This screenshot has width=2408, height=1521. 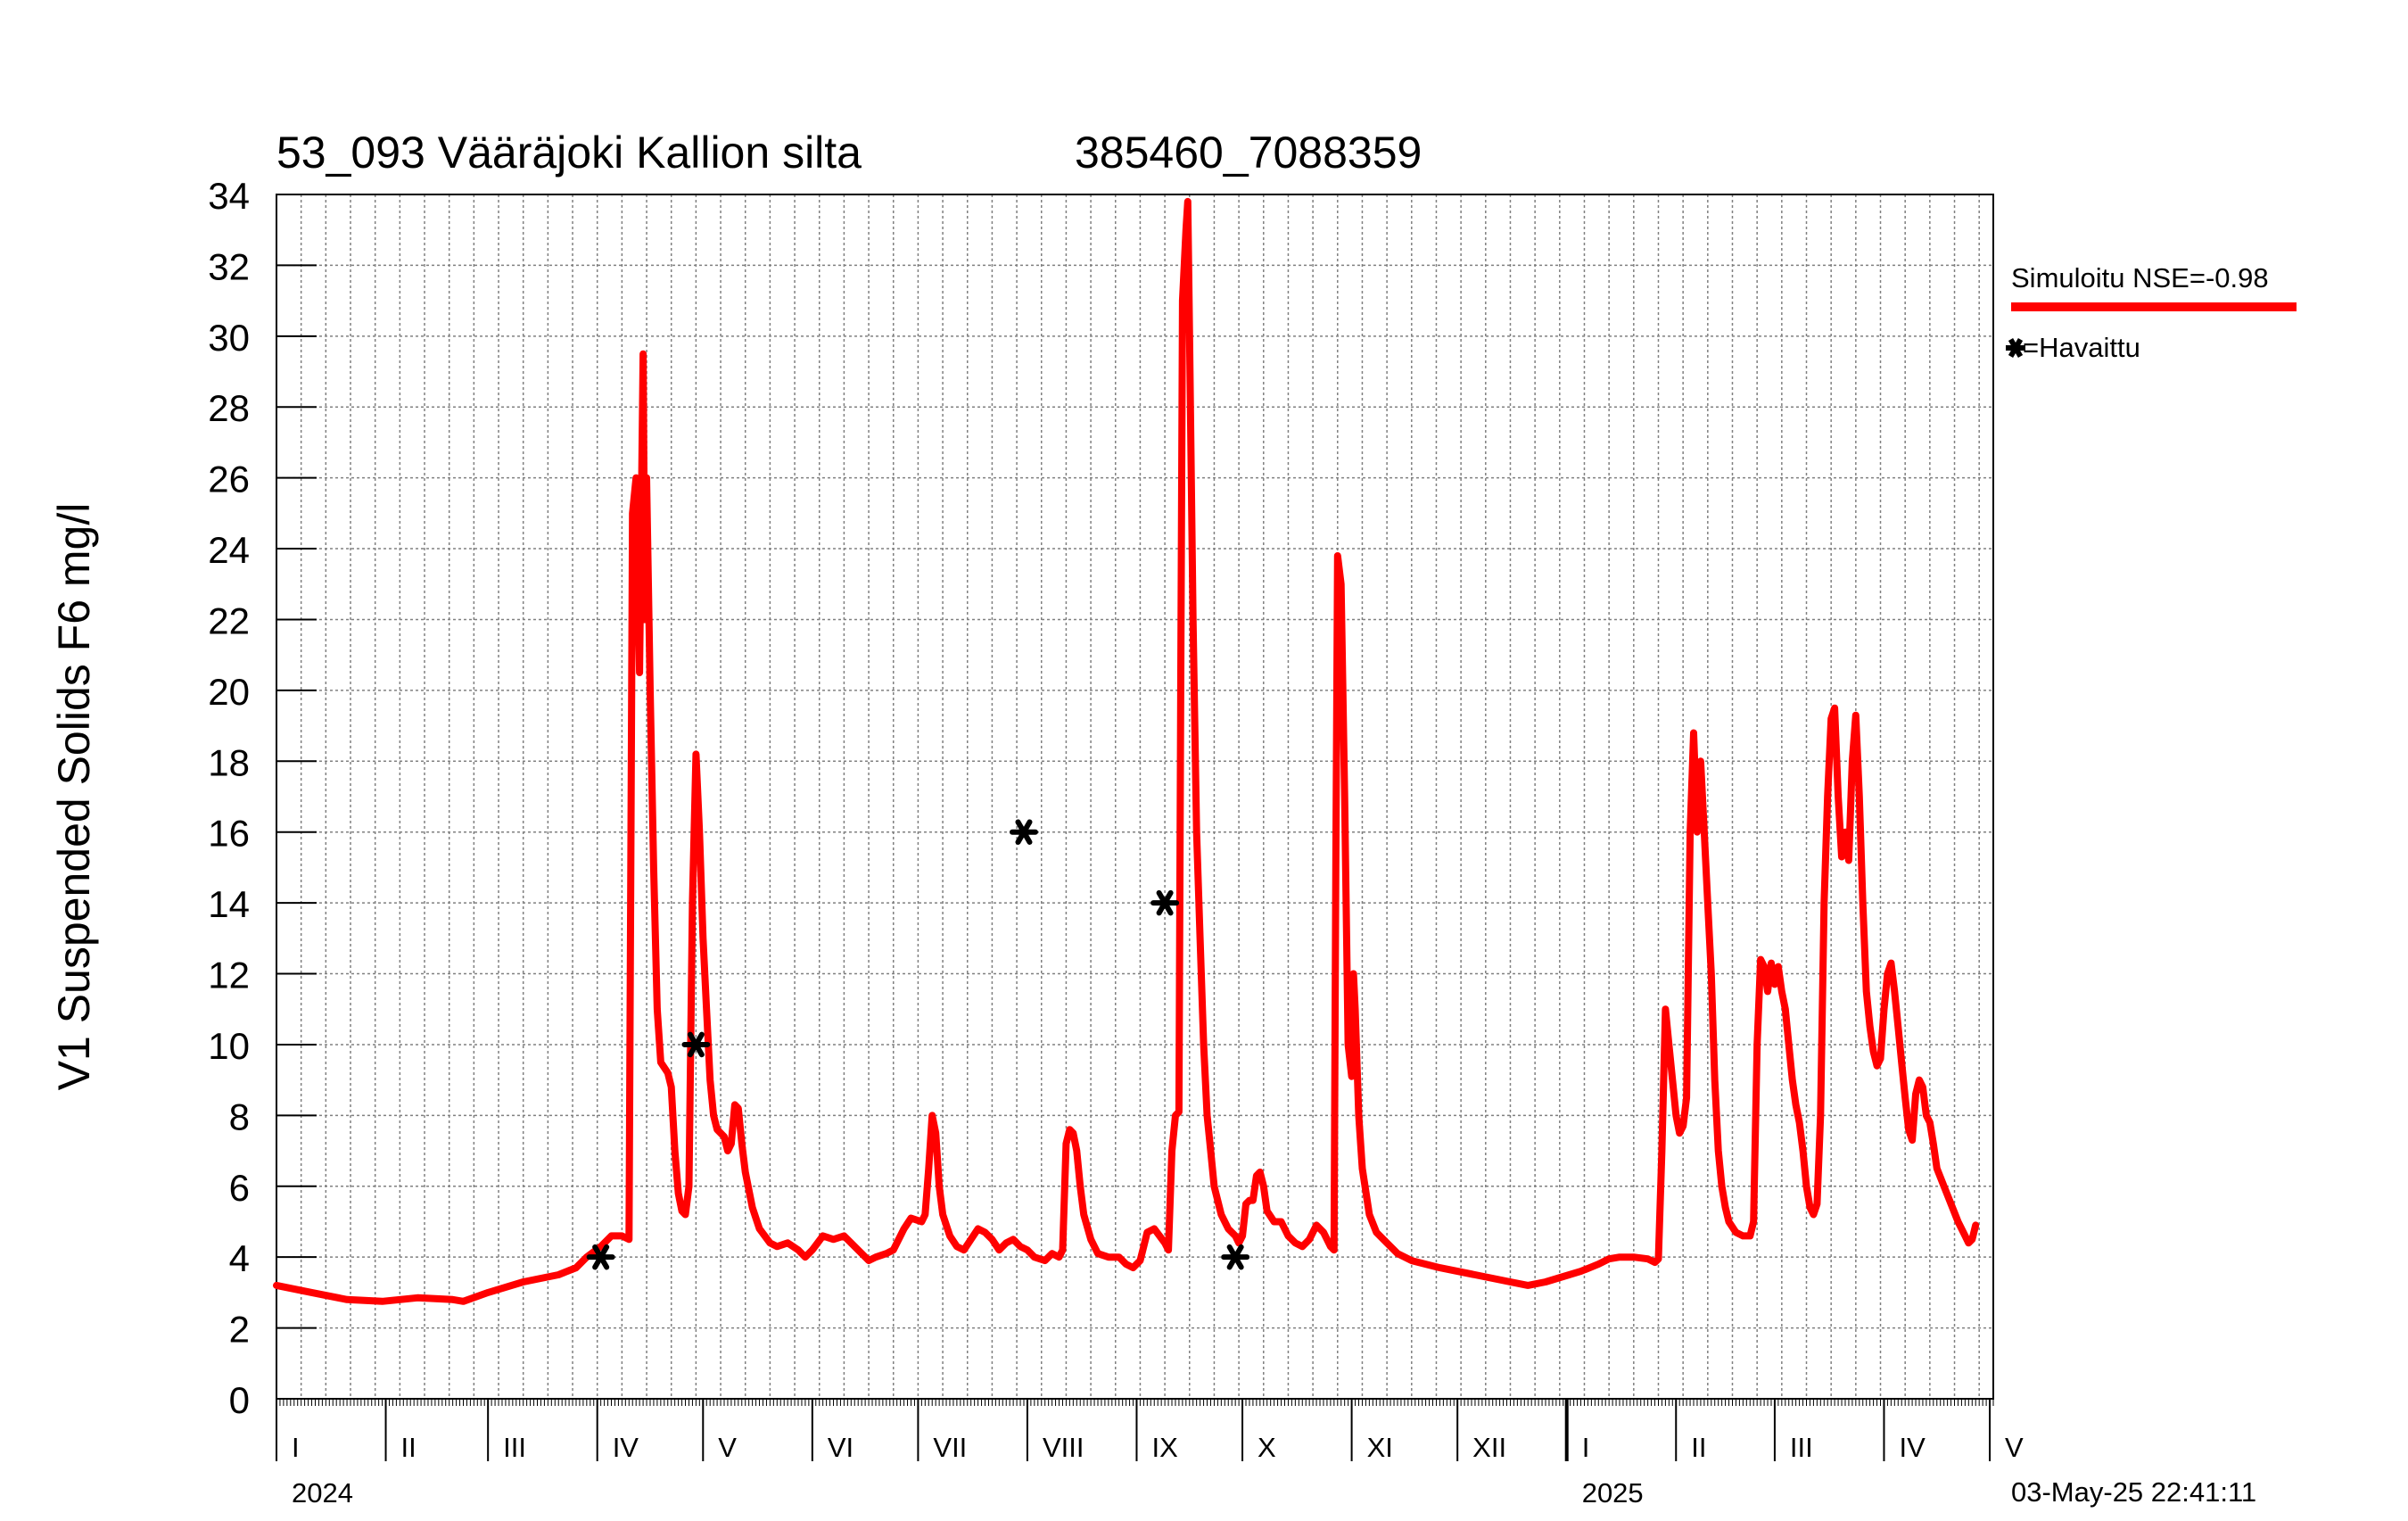 I want to click on y-tick-label: 14, so click(x=229, y=904).